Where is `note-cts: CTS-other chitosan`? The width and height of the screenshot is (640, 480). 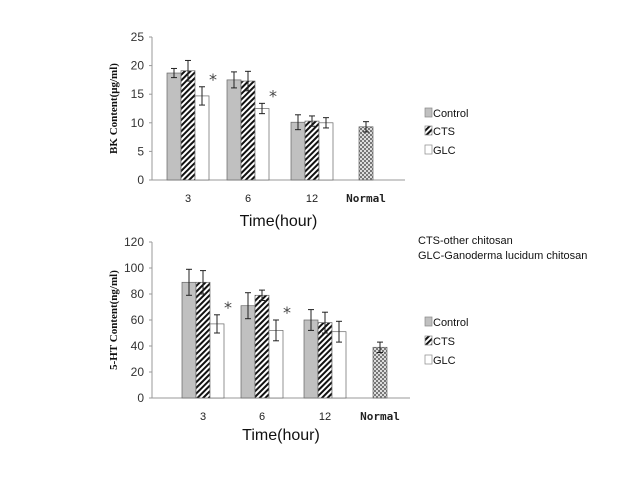
note-cts: CTS-other chitosan is located at coordinates (465, 241).